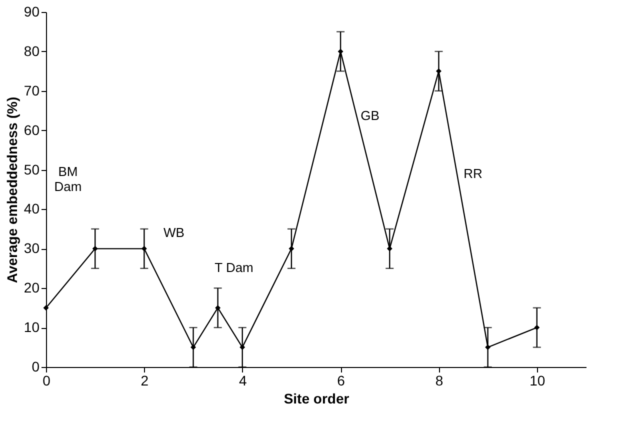 The height and width of the screenshot is (435, 636). Describe the element at coordinates (32, 90) in the screenshot. I see `y-tick-label: 70` at that location.